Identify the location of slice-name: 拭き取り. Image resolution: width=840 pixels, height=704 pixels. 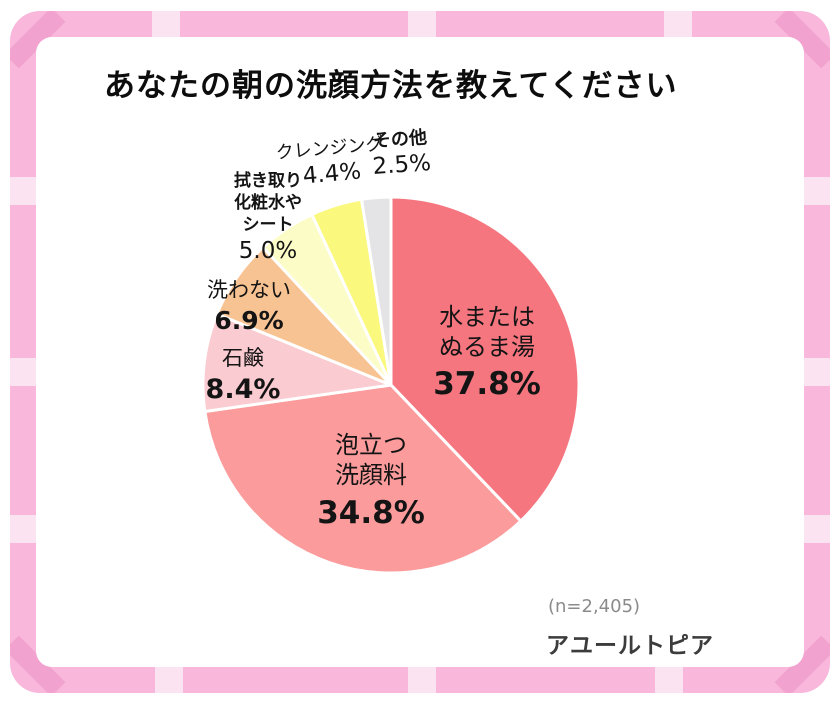
(268, 181).